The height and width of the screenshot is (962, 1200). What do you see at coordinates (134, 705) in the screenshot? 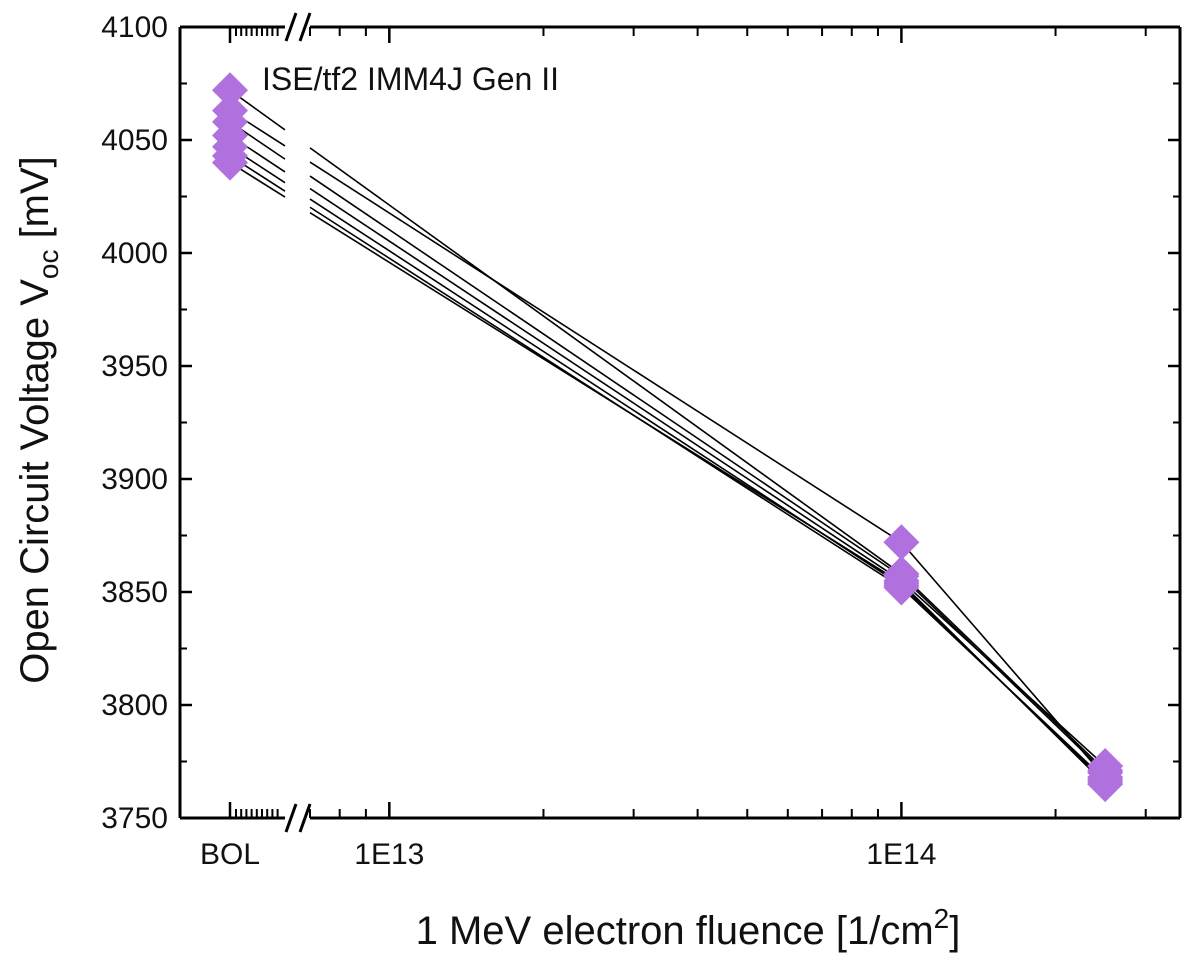
I see `y-tick-label: 3800` at bounding box center [134, 705].